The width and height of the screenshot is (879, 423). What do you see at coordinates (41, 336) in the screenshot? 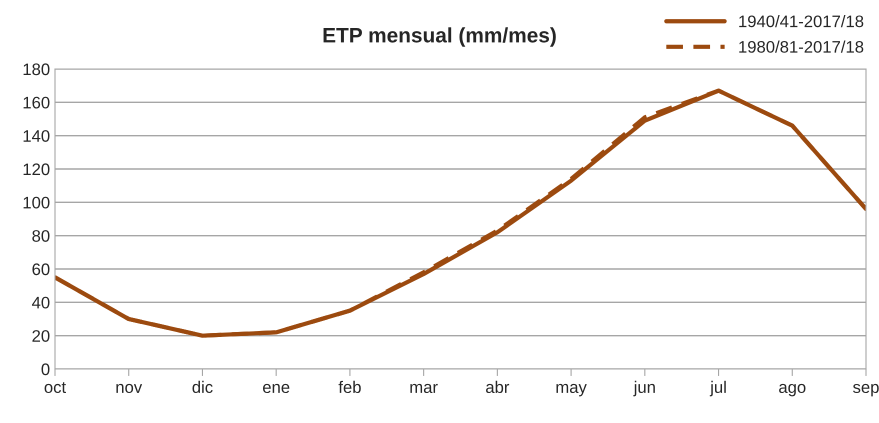
I see `y-tick-label: 20` at bounding box center [41, 336].